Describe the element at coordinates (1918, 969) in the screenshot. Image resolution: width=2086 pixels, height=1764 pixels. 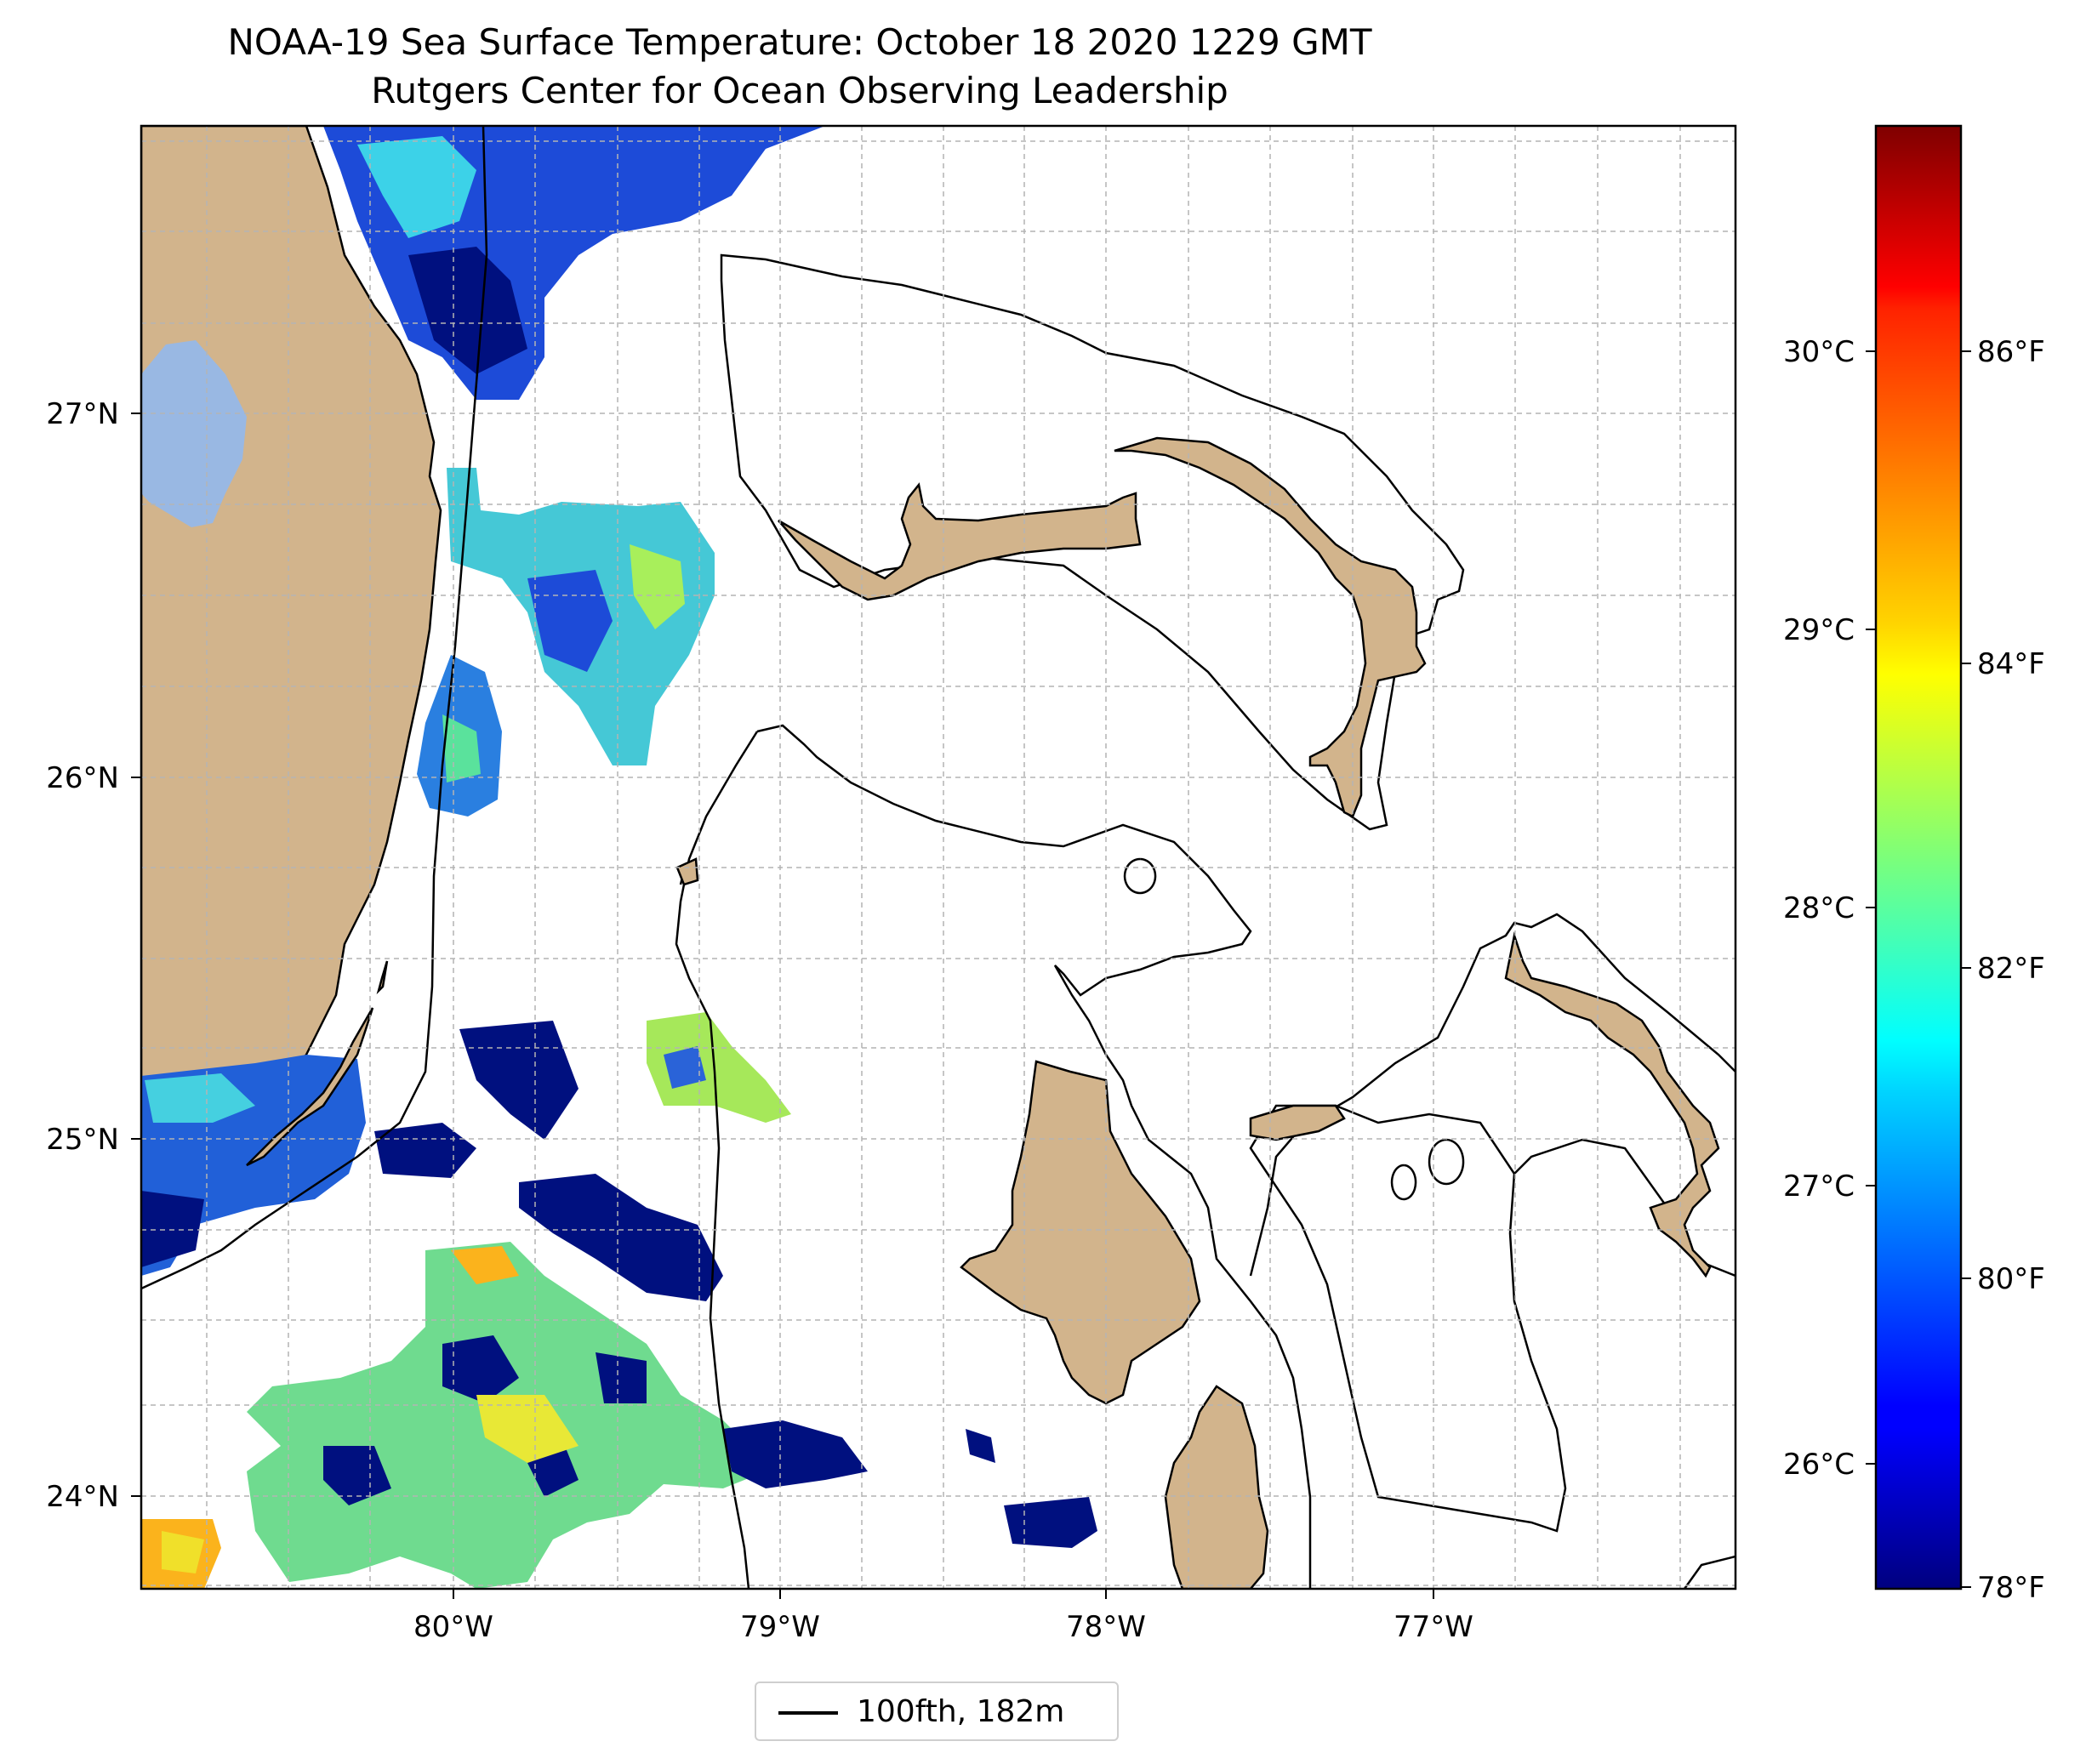
I see `colorbar-ticks` at that location.